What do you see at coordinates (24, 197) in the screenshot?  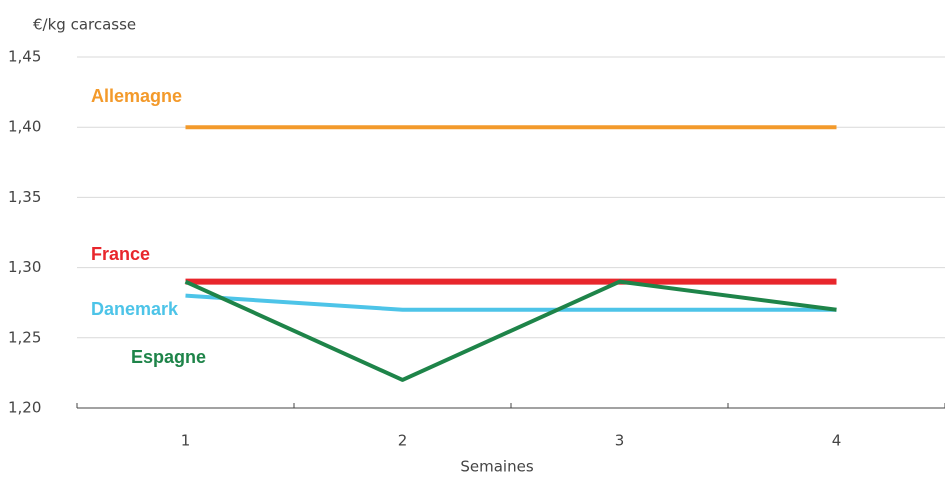 I see `y-tick-label: 1,35` at bounding box center [24, 197].